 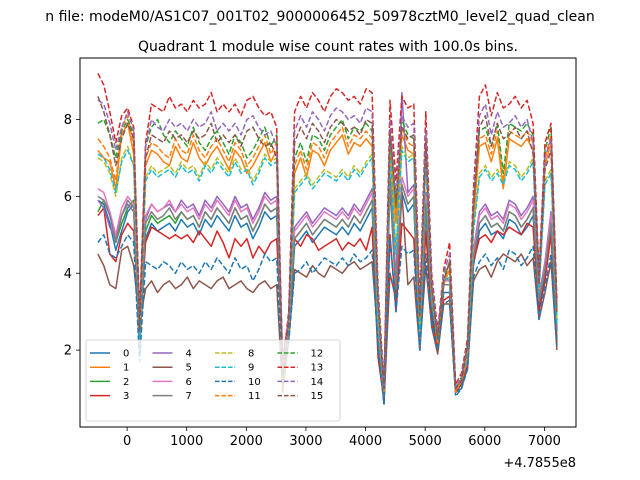 What do you see at coordinates (251, 368) in the screenshot?
I see `legend-label-9: 9` at bounding box center [251, 368].